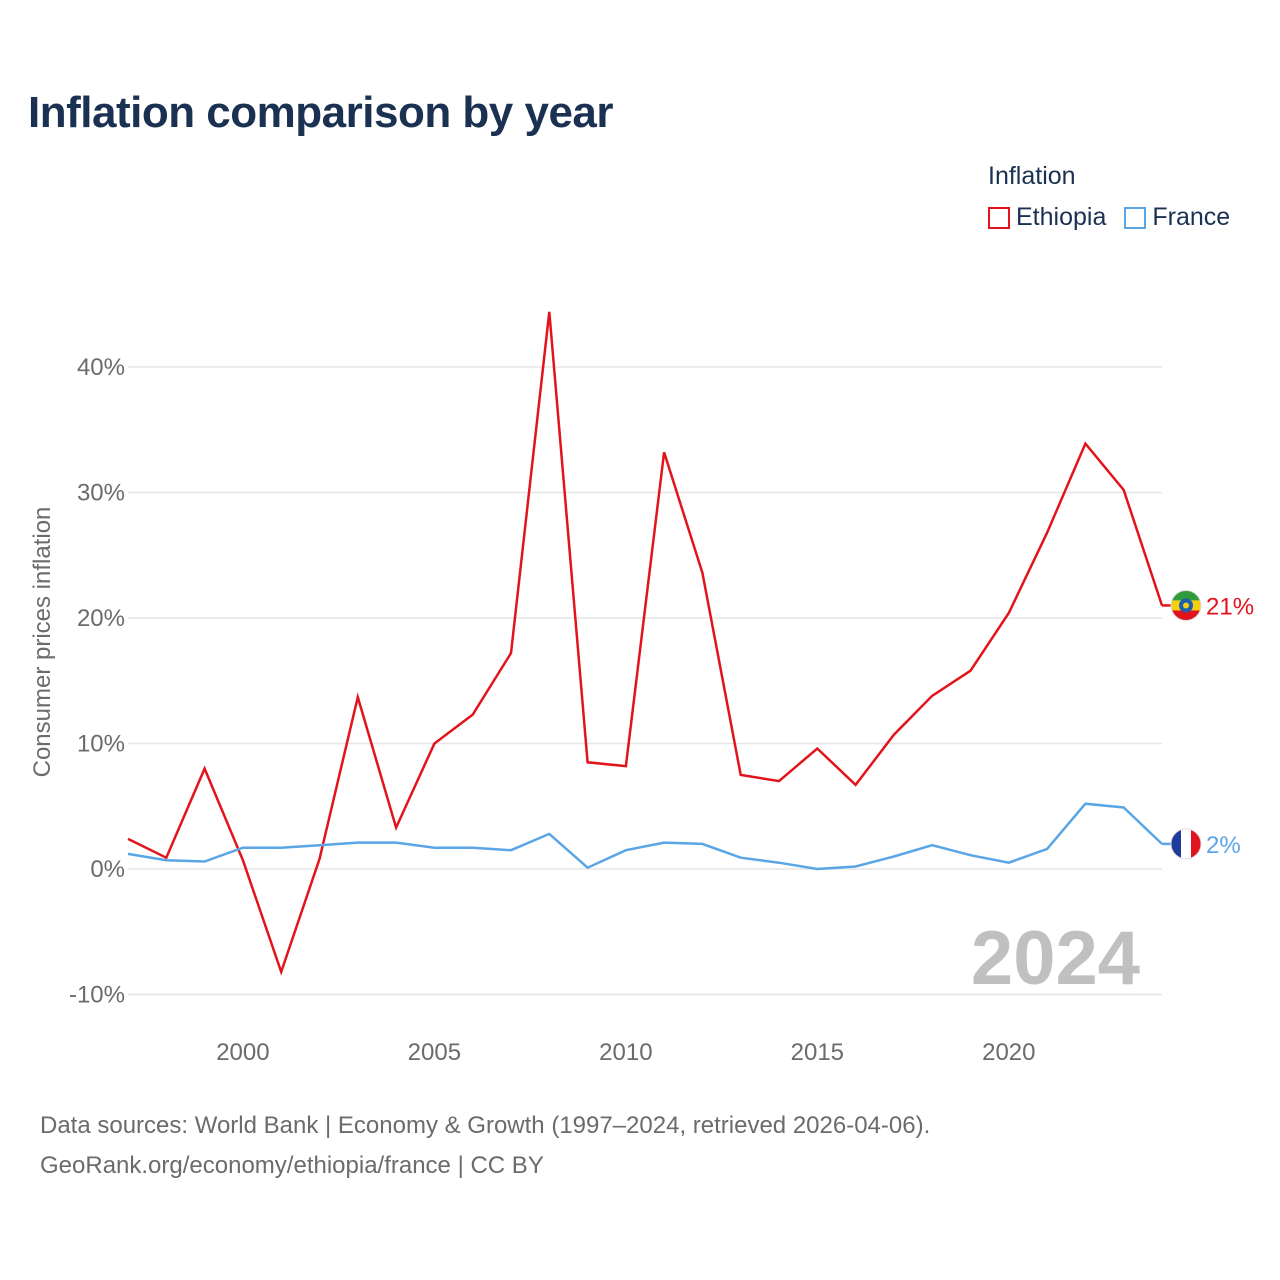 This screenshot has height=1280, width=1280. I want to click on ethiopia-flag-icon, so click(1186, 605).